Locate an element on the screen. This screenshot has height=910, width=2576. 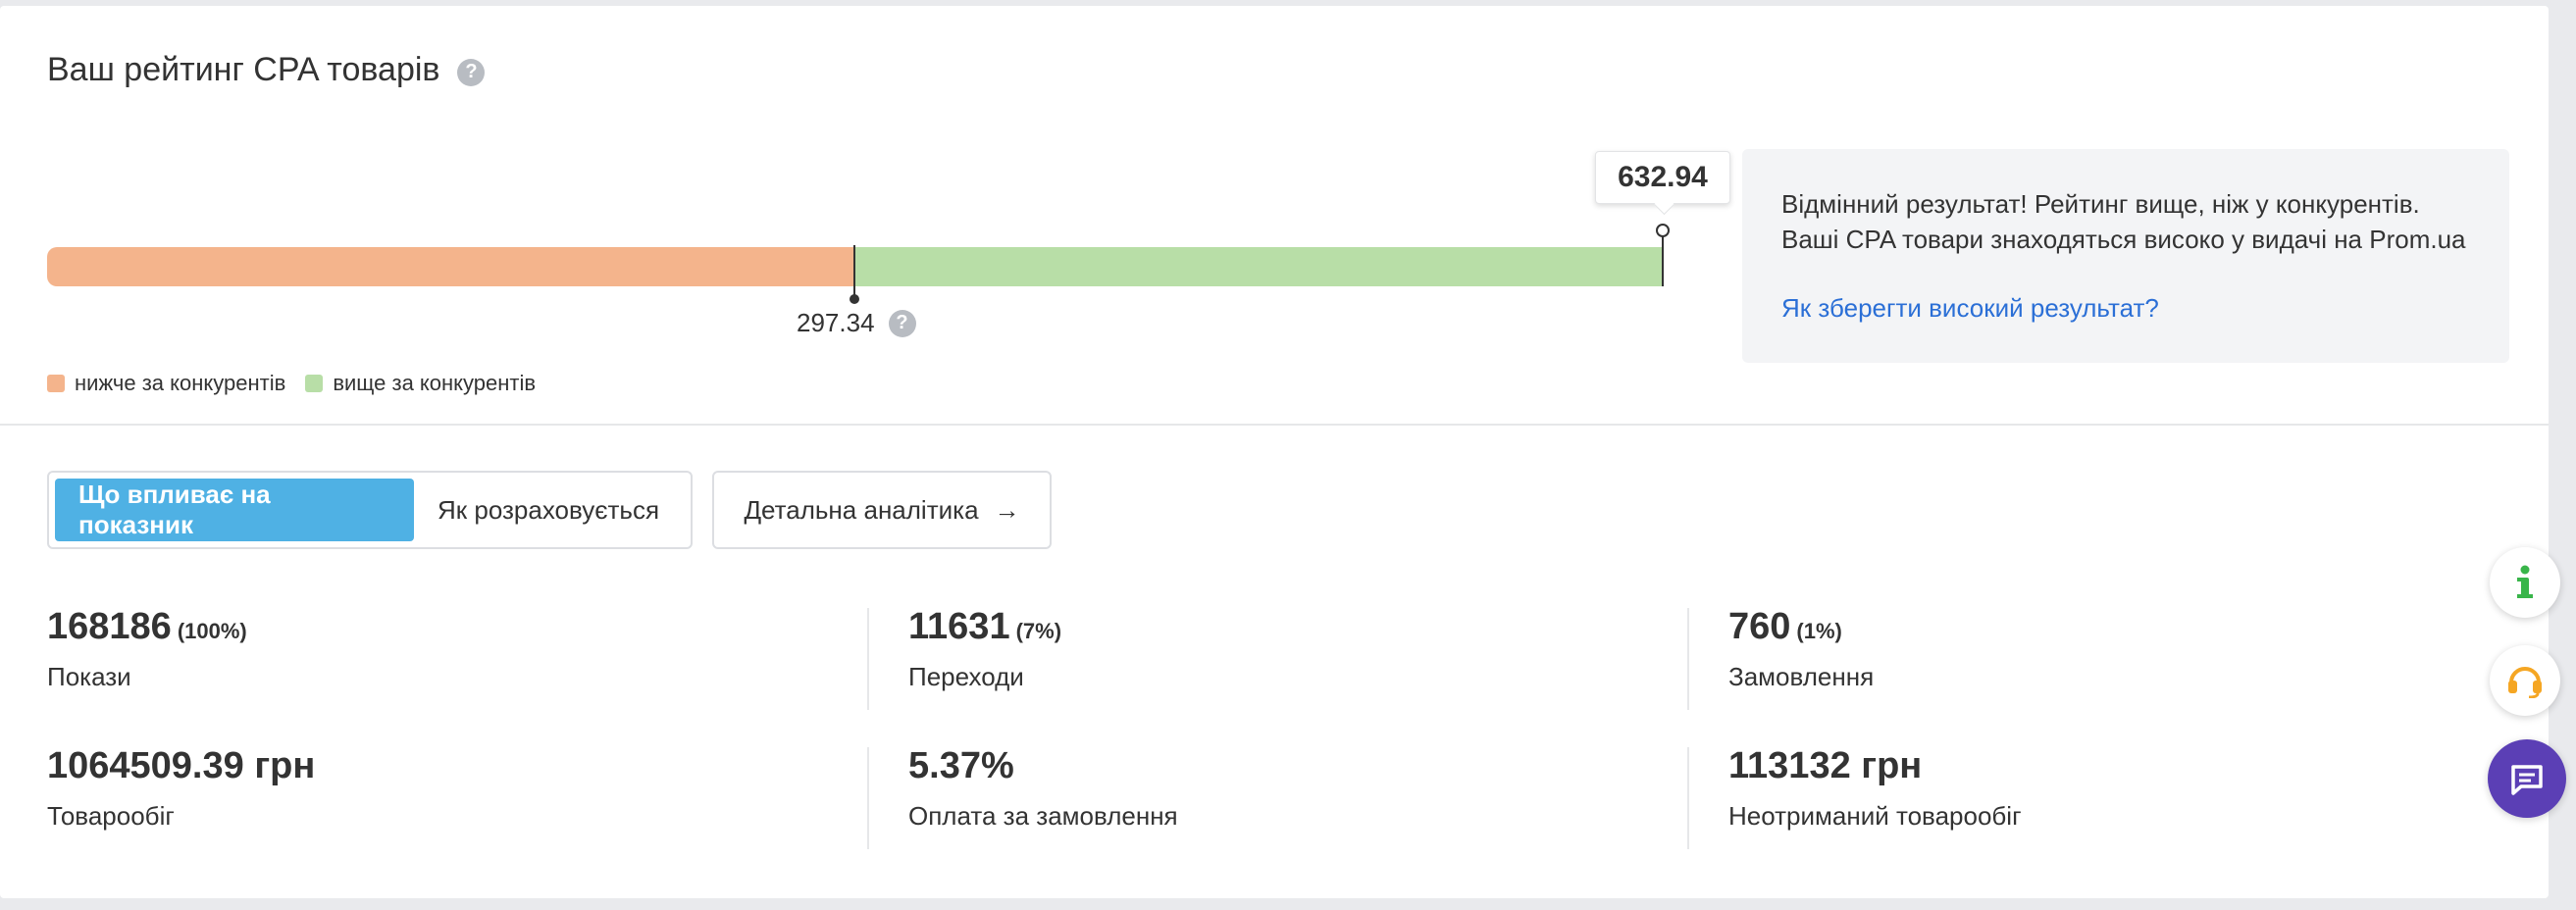
stat-orders: 760 (1%) Замовлення is located at coordinates (1801, 649).